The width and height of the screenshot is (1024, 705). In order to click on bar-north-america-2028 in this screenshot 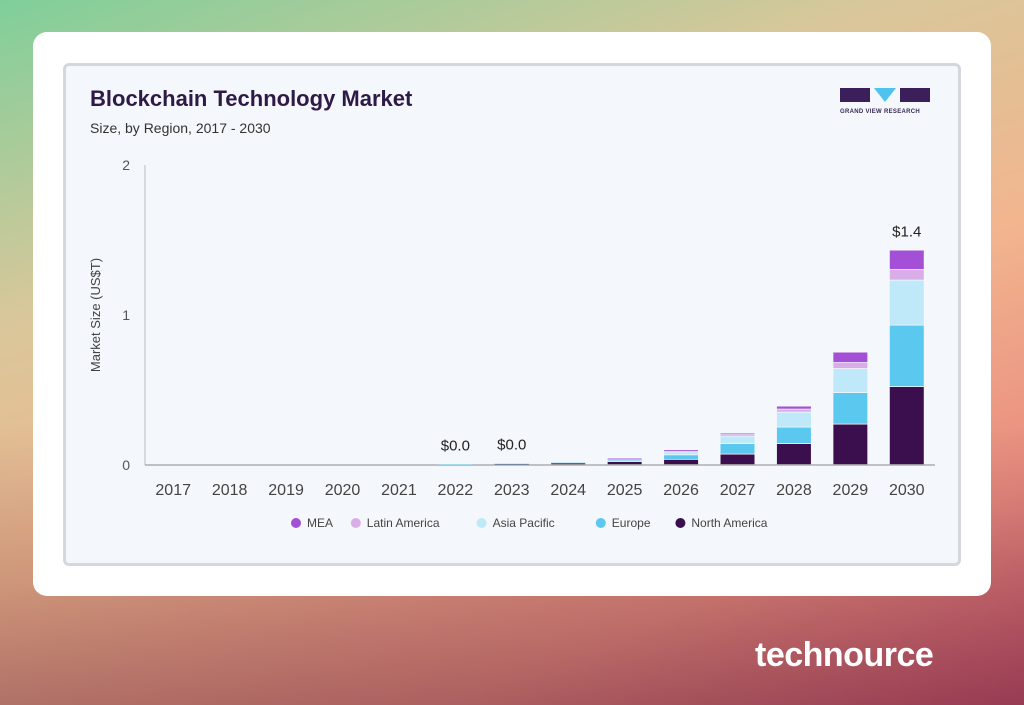, I will do `click(793, 454)`.